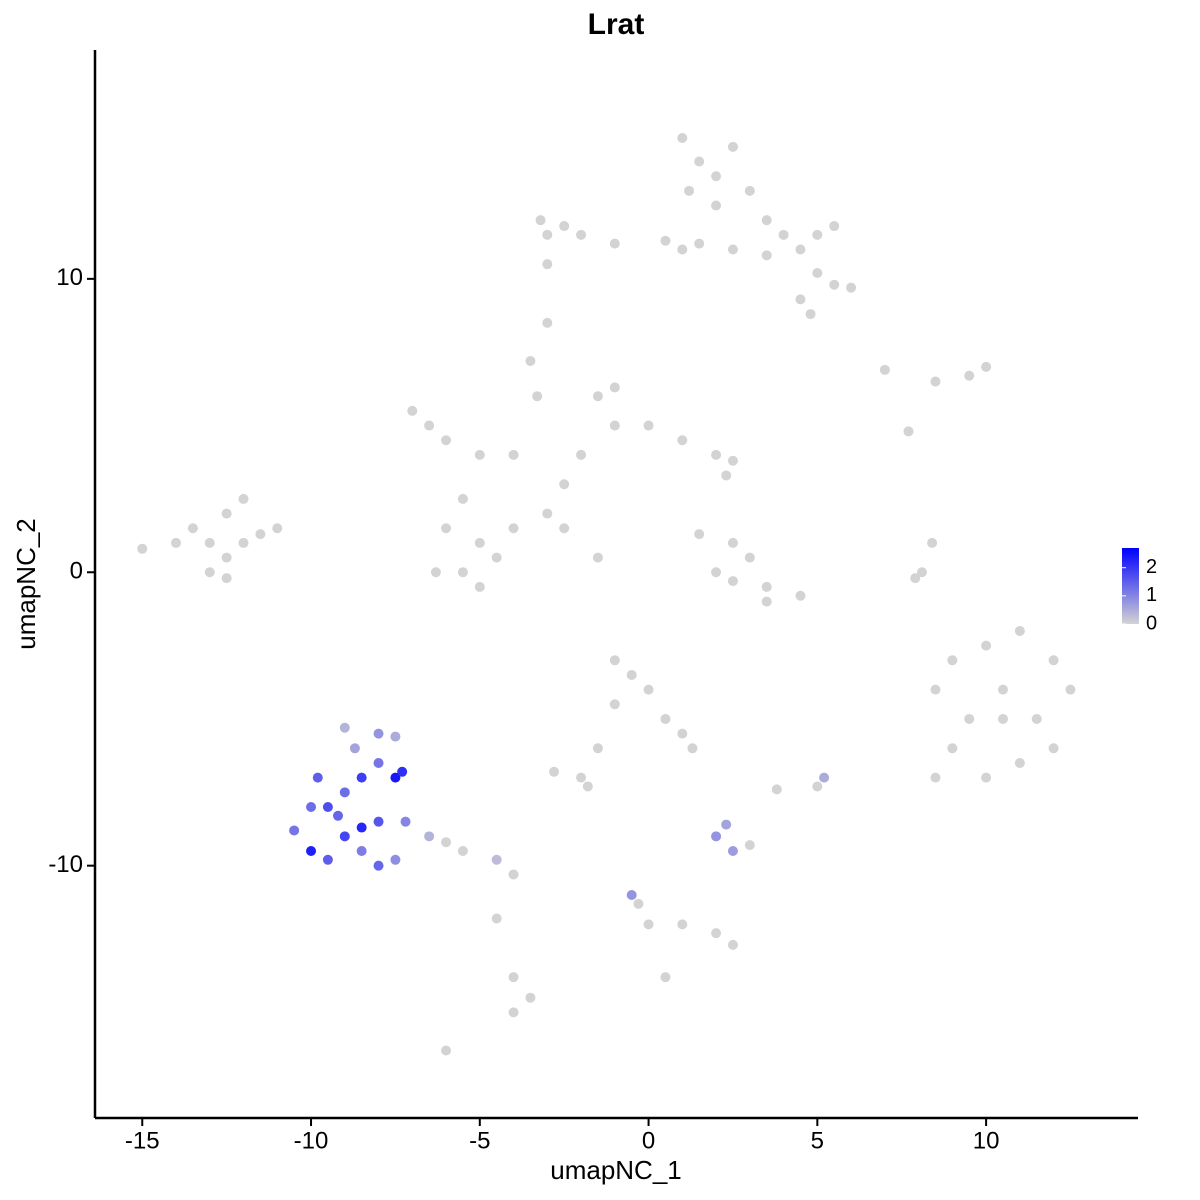  Describe the element at coordinates (1151, 595) in the screenshot. I see `color-tick-label: 1` at that location.